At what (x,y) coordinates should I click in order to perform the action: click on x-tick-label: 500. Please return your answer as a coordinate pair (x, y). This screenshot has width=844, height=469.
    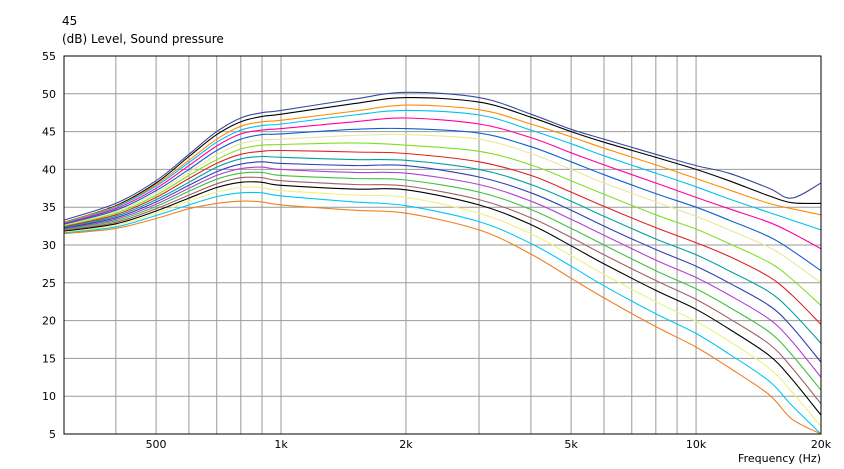
    Looking at the image, I should click on (156, 444).